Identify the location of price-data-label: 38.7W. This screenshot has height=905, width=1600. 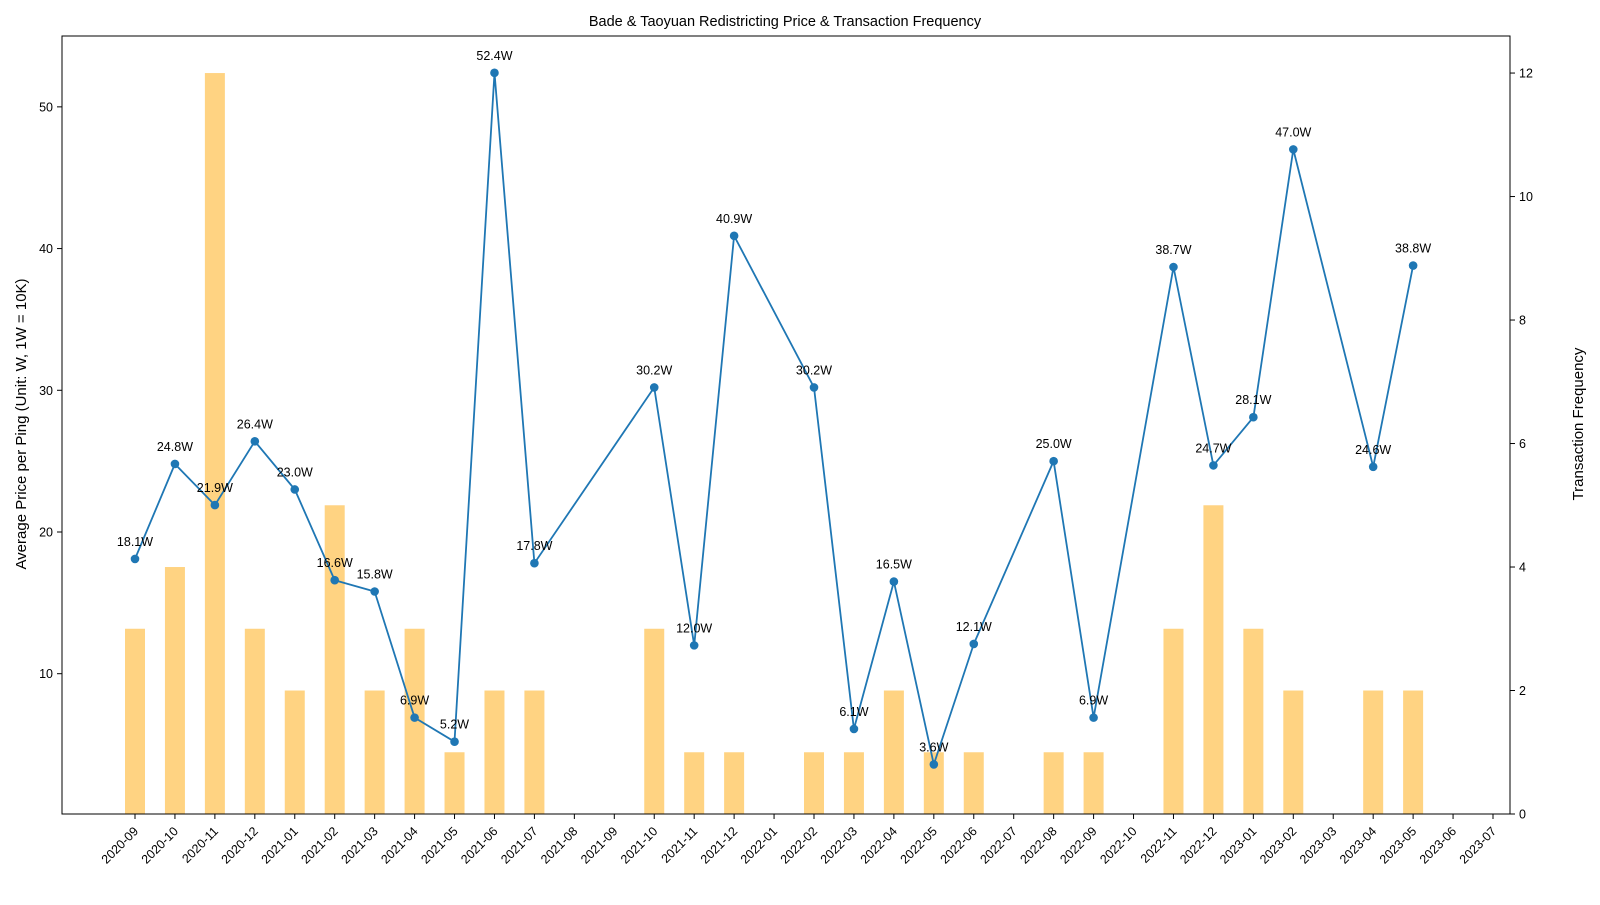
(1173, 250).